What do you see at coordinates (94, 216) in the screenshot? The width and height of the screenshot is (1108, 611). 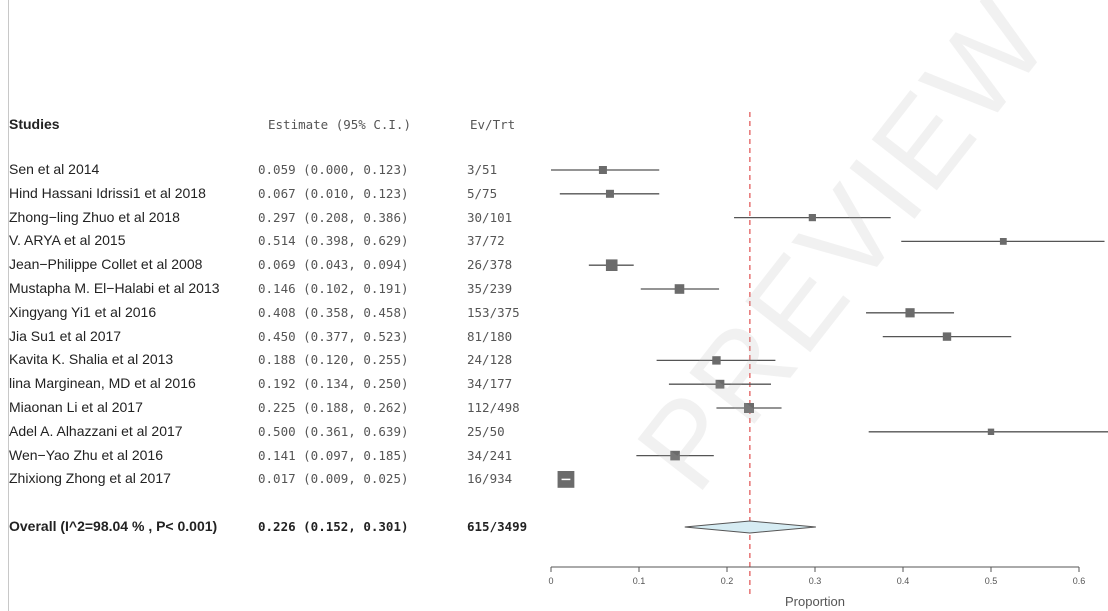 I see `study-name: Zhong−ling Zhuo et al 2018` at bounding box center [94, 216].